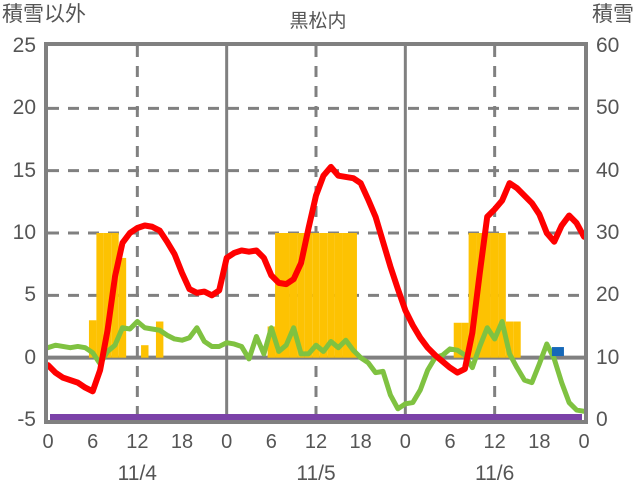 Image resolution: width=636 pixels, height=501 pixels. I want to click on y-axis-left-tick: 5, so click(30, 295).